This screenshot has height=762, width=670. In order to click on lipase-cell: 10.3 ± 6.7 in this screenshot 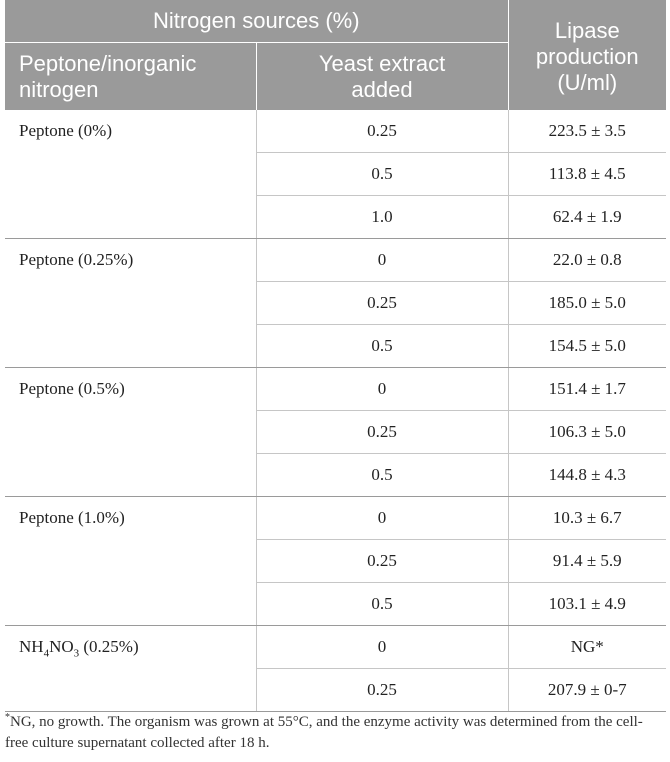, I will do `click(587, 518)`.